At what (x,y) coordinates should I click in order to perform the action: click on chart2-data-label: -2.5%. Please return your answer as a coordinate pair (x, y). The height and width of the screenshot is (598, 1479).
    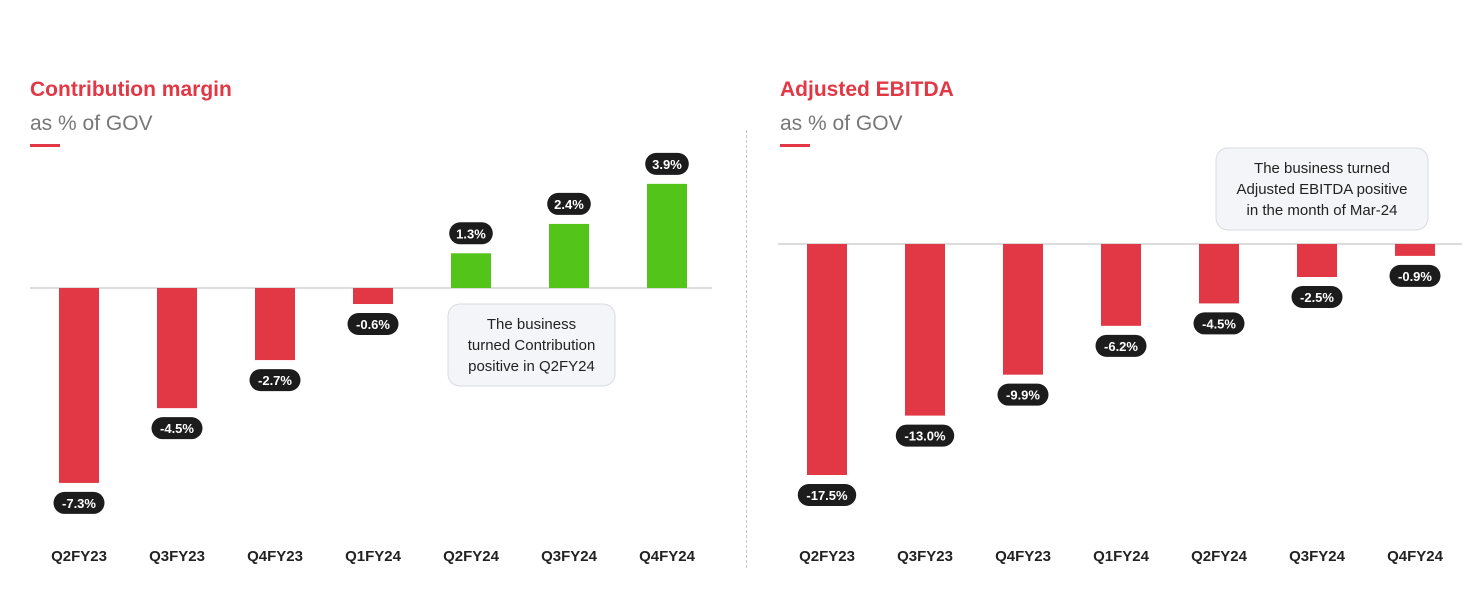
    Looking at the image, I should click on (1317, 297).